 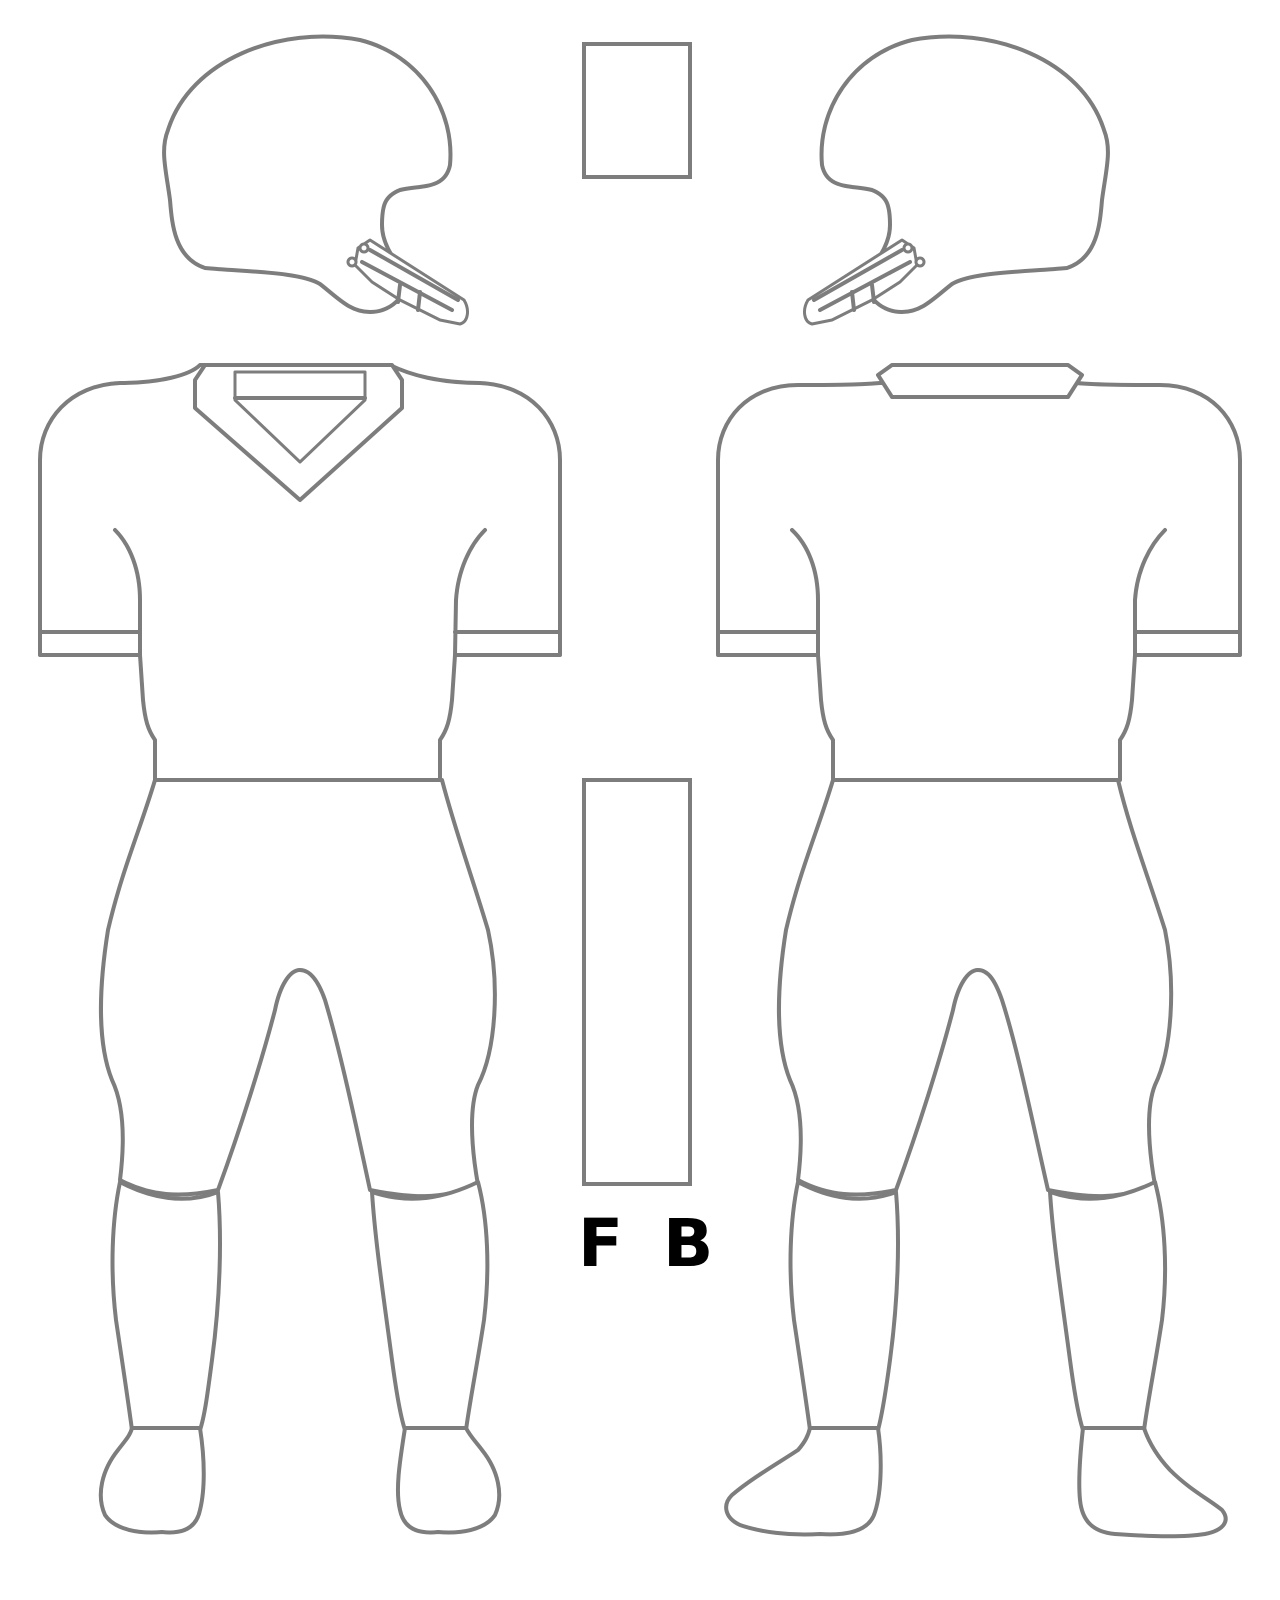 What do you see at coordinates (975, 988) in the screenshot?
I see `pants-back` at bounding box center [975, 988].